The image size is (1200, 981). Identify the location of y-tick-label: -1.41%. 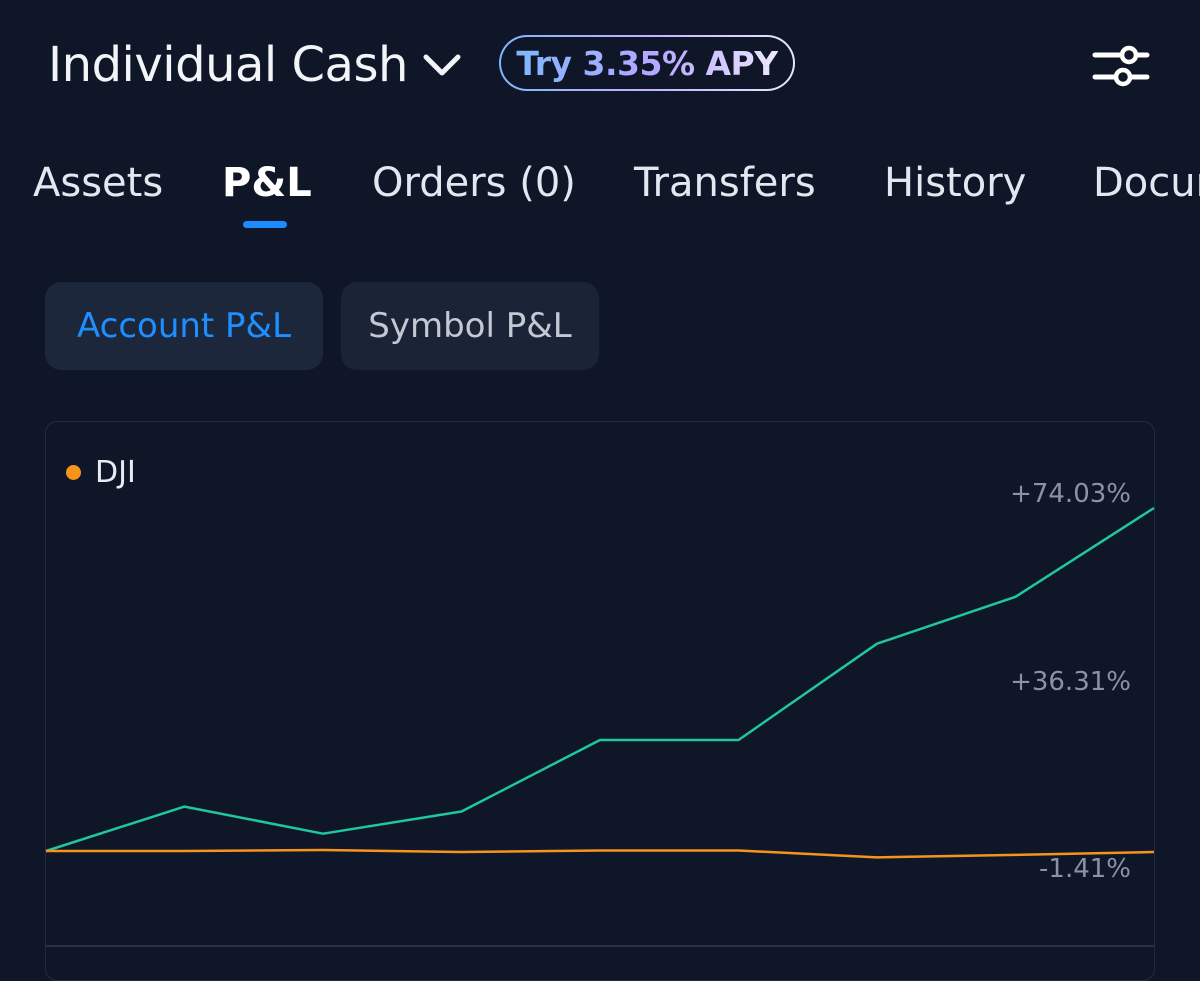
(1085, 869).